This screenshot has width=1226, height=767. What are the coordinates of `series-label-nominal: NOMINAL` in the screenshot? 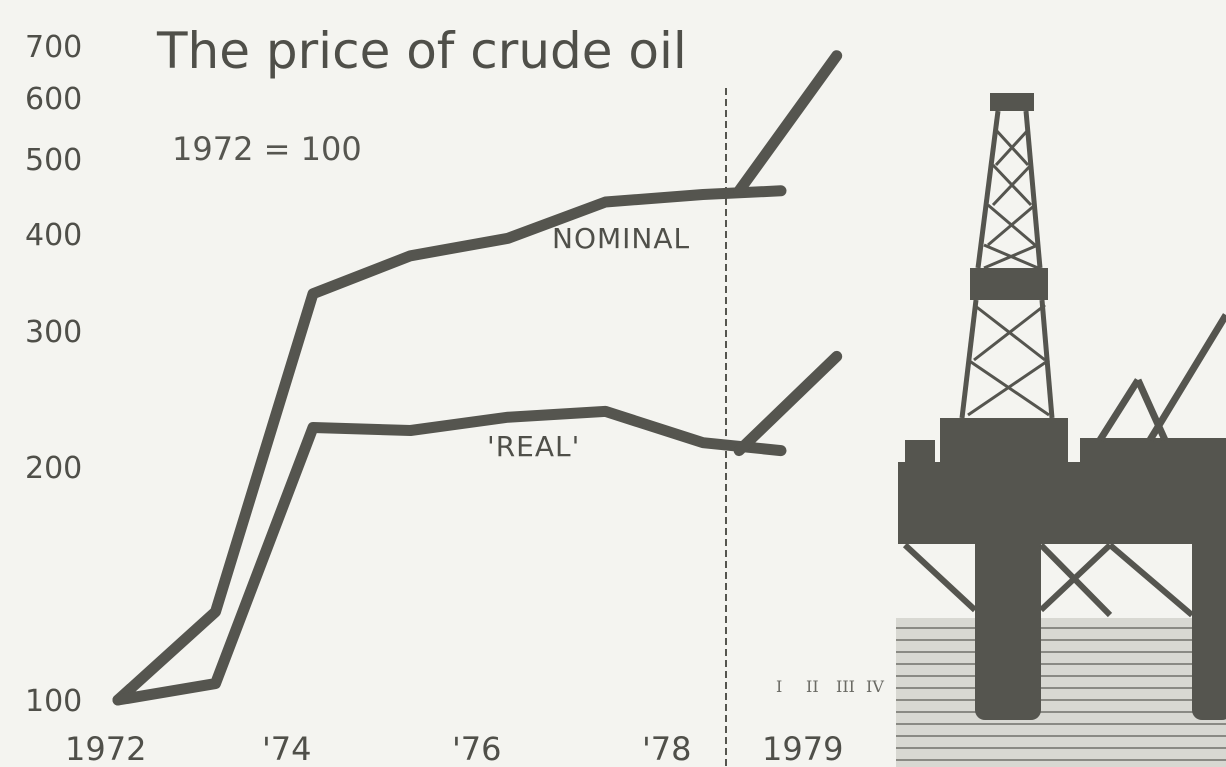 It's located at (621, 238).